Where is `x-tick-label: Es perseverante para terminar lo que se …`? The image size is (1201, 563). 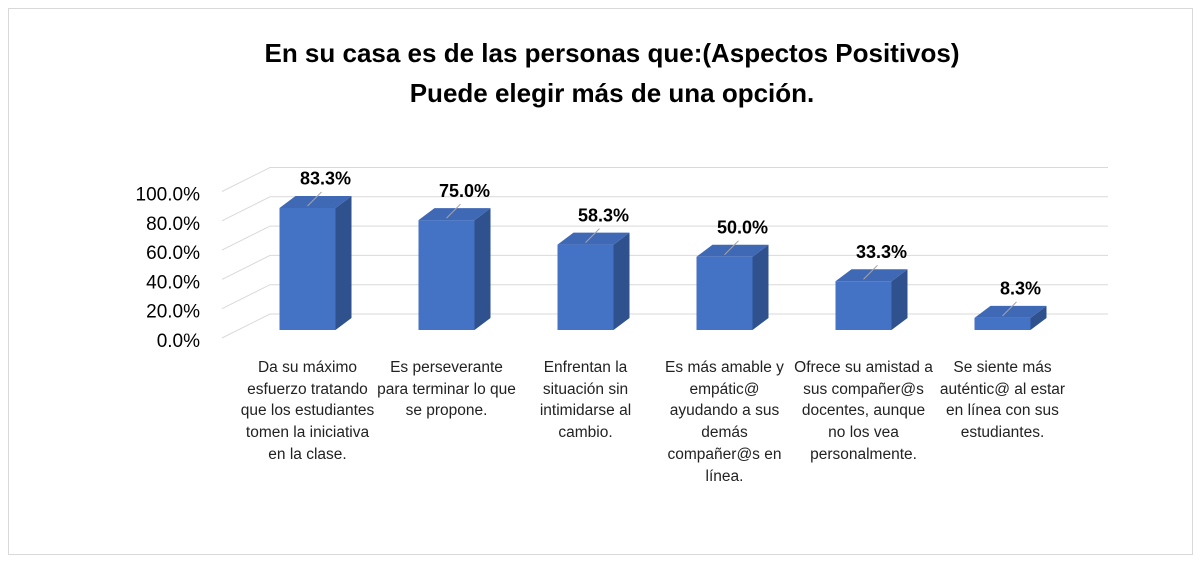 x-tick-label: Es perseverante para terminar lo que se … is located at coordinates (446, 389).